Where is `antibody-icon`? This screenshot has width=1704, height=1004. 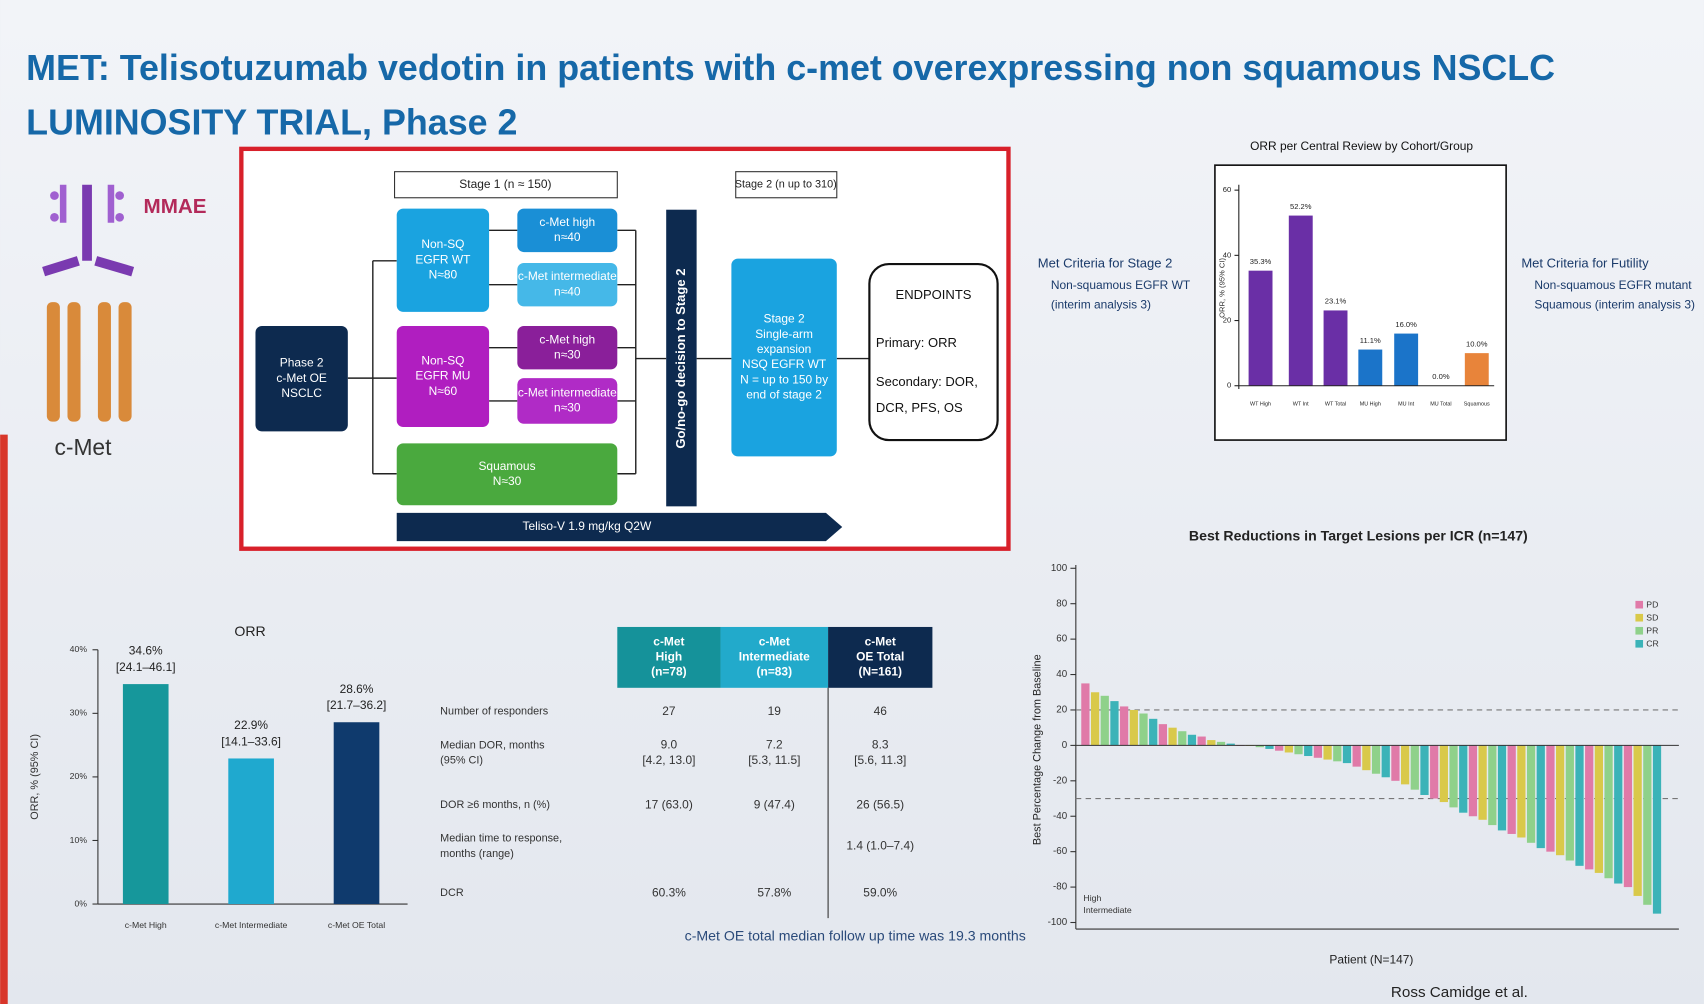 antibody-icon is located at coordinates (88, 303).